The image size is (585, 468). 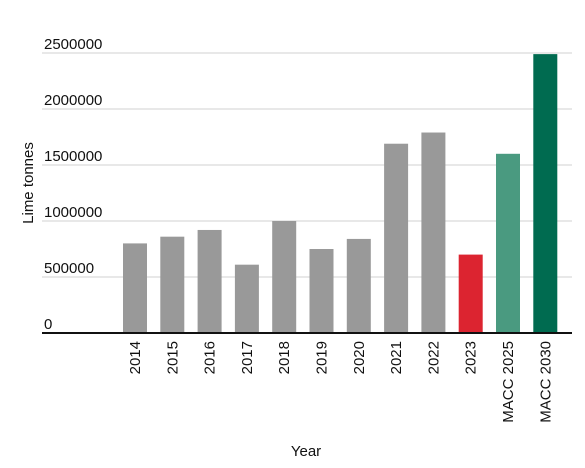 What do you see at coordinates (545, 382) in the screenshot?
I see `x-tick-label: MACC 2030` at bounding box center [545, 382].